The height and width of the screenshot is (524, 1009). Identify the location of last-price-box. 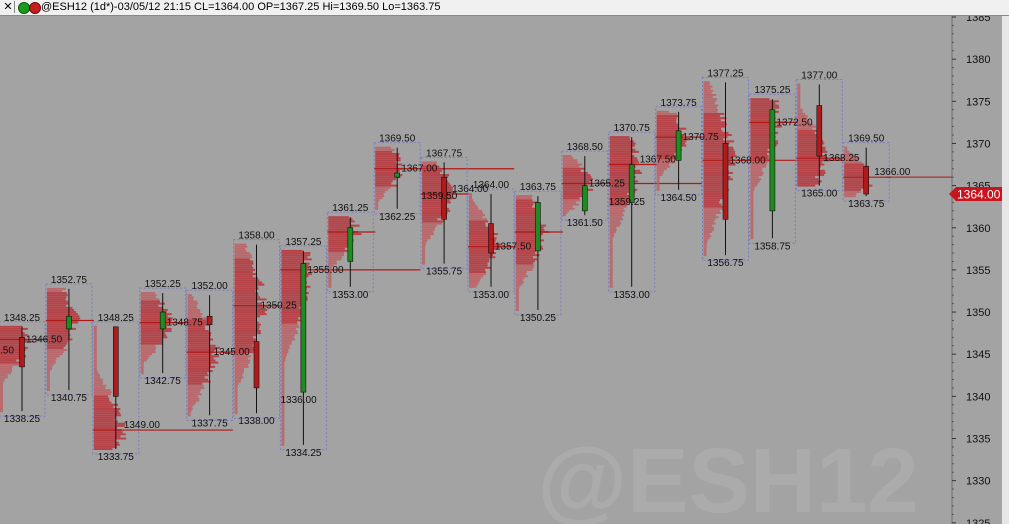
(982, 194).